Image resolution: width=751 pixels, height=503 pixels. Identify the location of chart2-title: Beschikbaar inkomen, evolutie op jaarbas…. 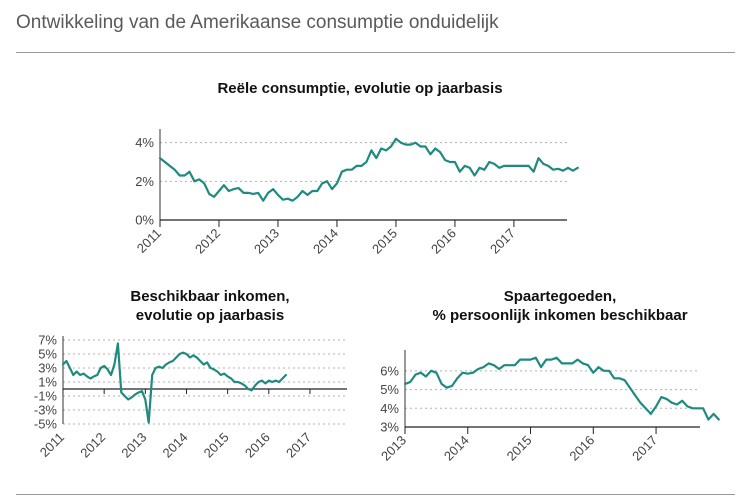
(210, 306).